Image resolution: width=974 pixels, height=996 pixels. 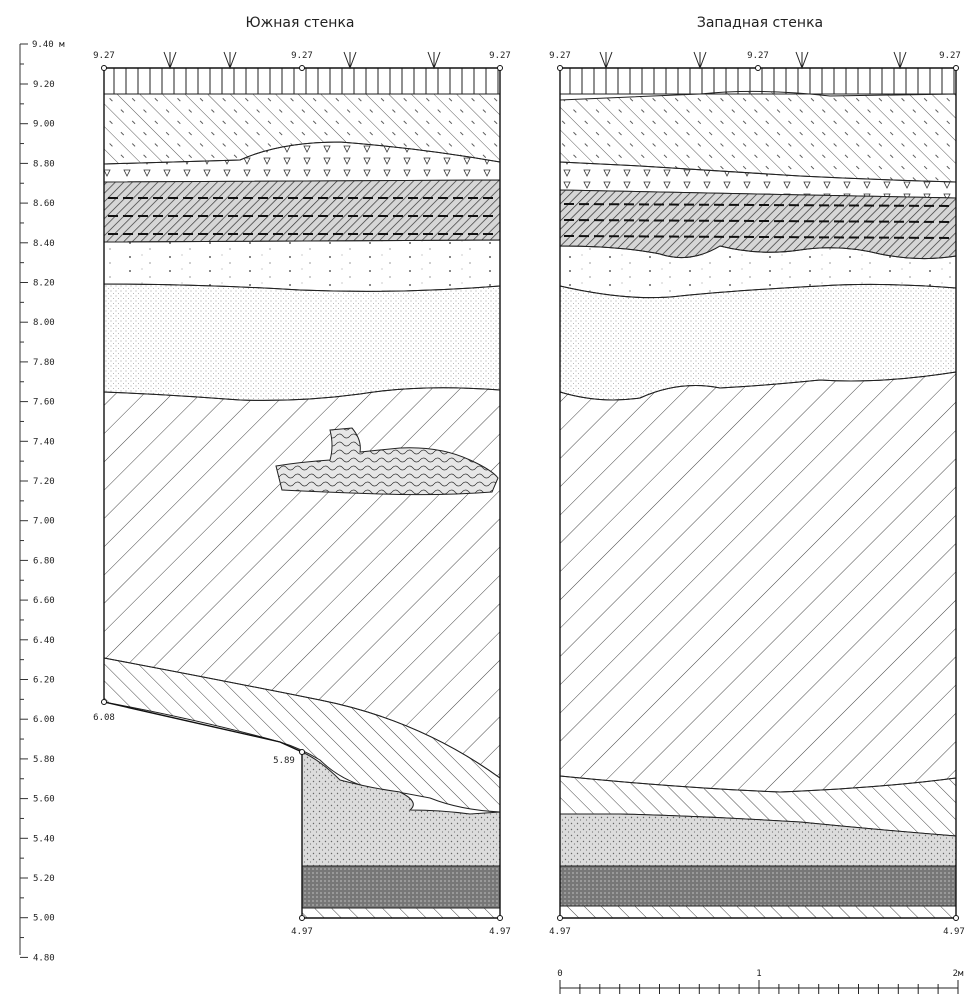 What do you see at coordinates (954, 932) in the screenshot?
I see `west-bottom-mark-right: 4.97` at bounding box center [954, 932].